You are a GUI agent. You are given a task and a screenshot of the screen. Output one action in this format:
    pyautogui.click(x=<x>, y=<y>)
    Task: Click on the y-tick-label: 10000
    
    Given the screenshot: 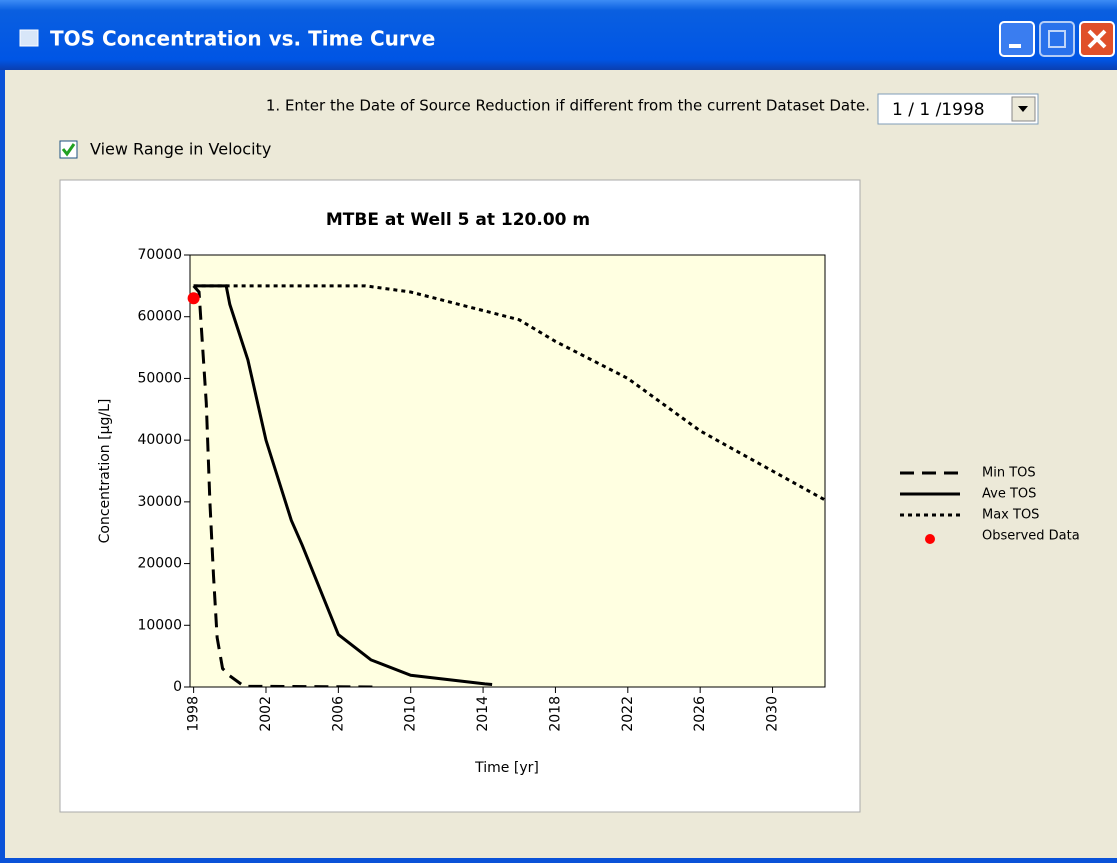 What is the action you would take?
    pyautogui.click(x=159, y=625)
    